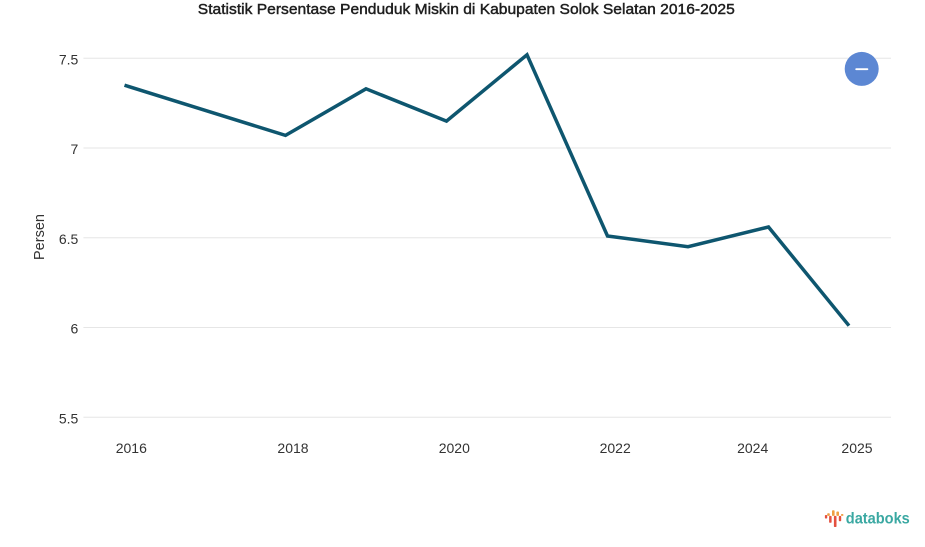 Image resolution: width=925 pixels, height=547 pixels. What do you see at coordinates (69, 59) in the screenshot?
I see `svg-text: 7.5` at bounding box center [69, 59].